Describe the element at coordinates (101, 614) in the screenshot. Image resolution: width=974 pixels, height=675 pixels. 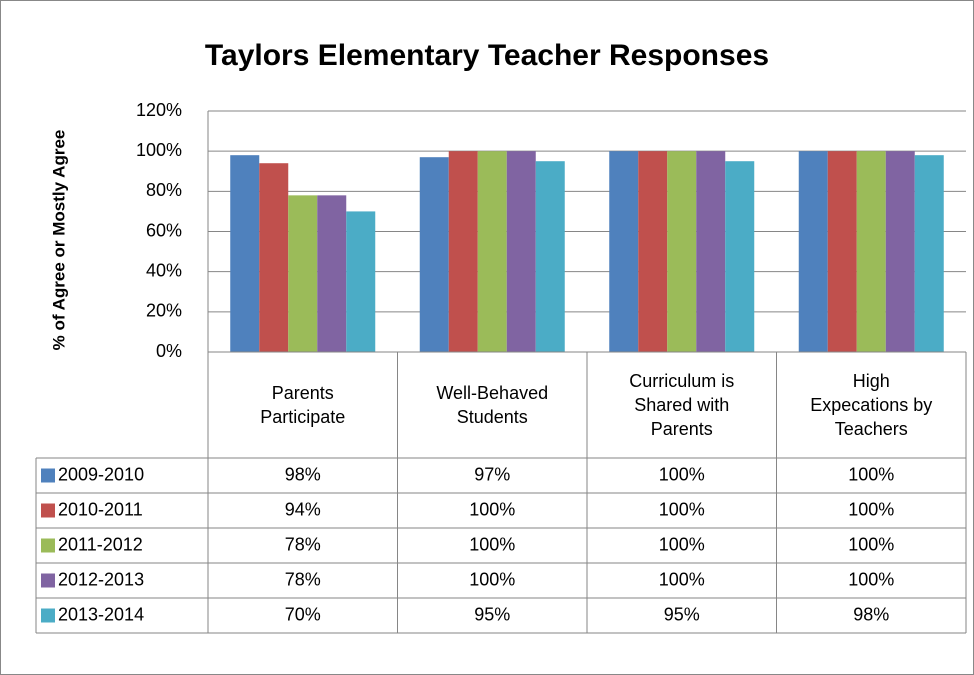
I see `legend-label: 2013-2014` at that location.